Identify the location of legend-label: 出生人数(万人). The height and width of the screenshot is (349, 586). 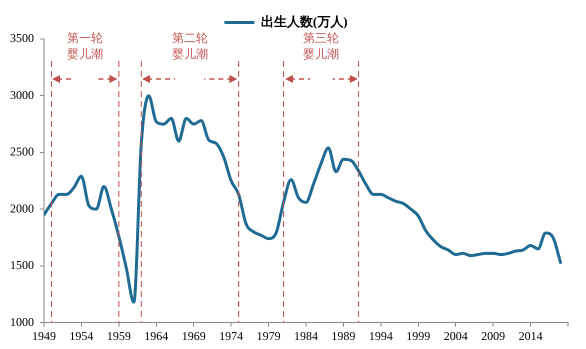
(304, 21).